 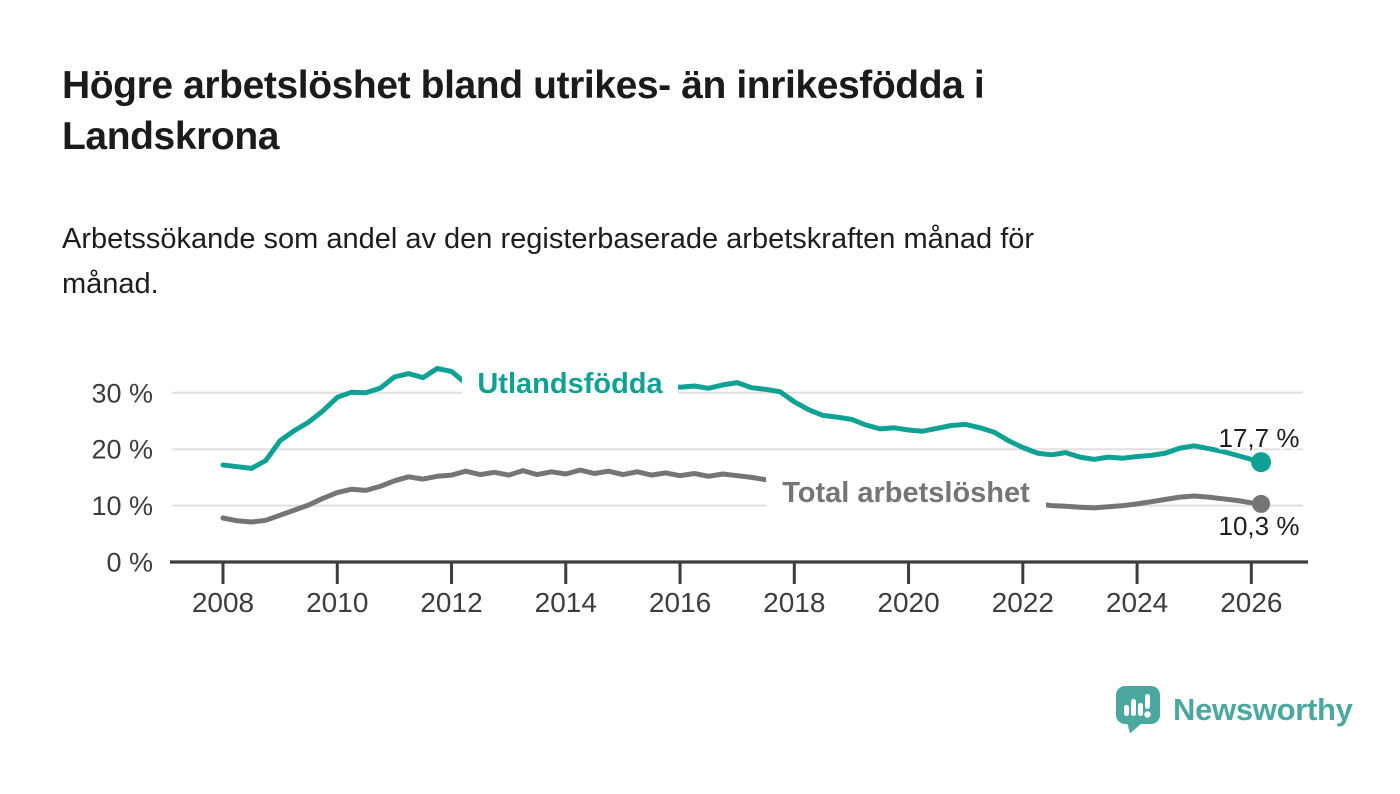 I want to click on series-label-total-arbetsloshet: Total arbetslöshet, so click(x=906, y=493).